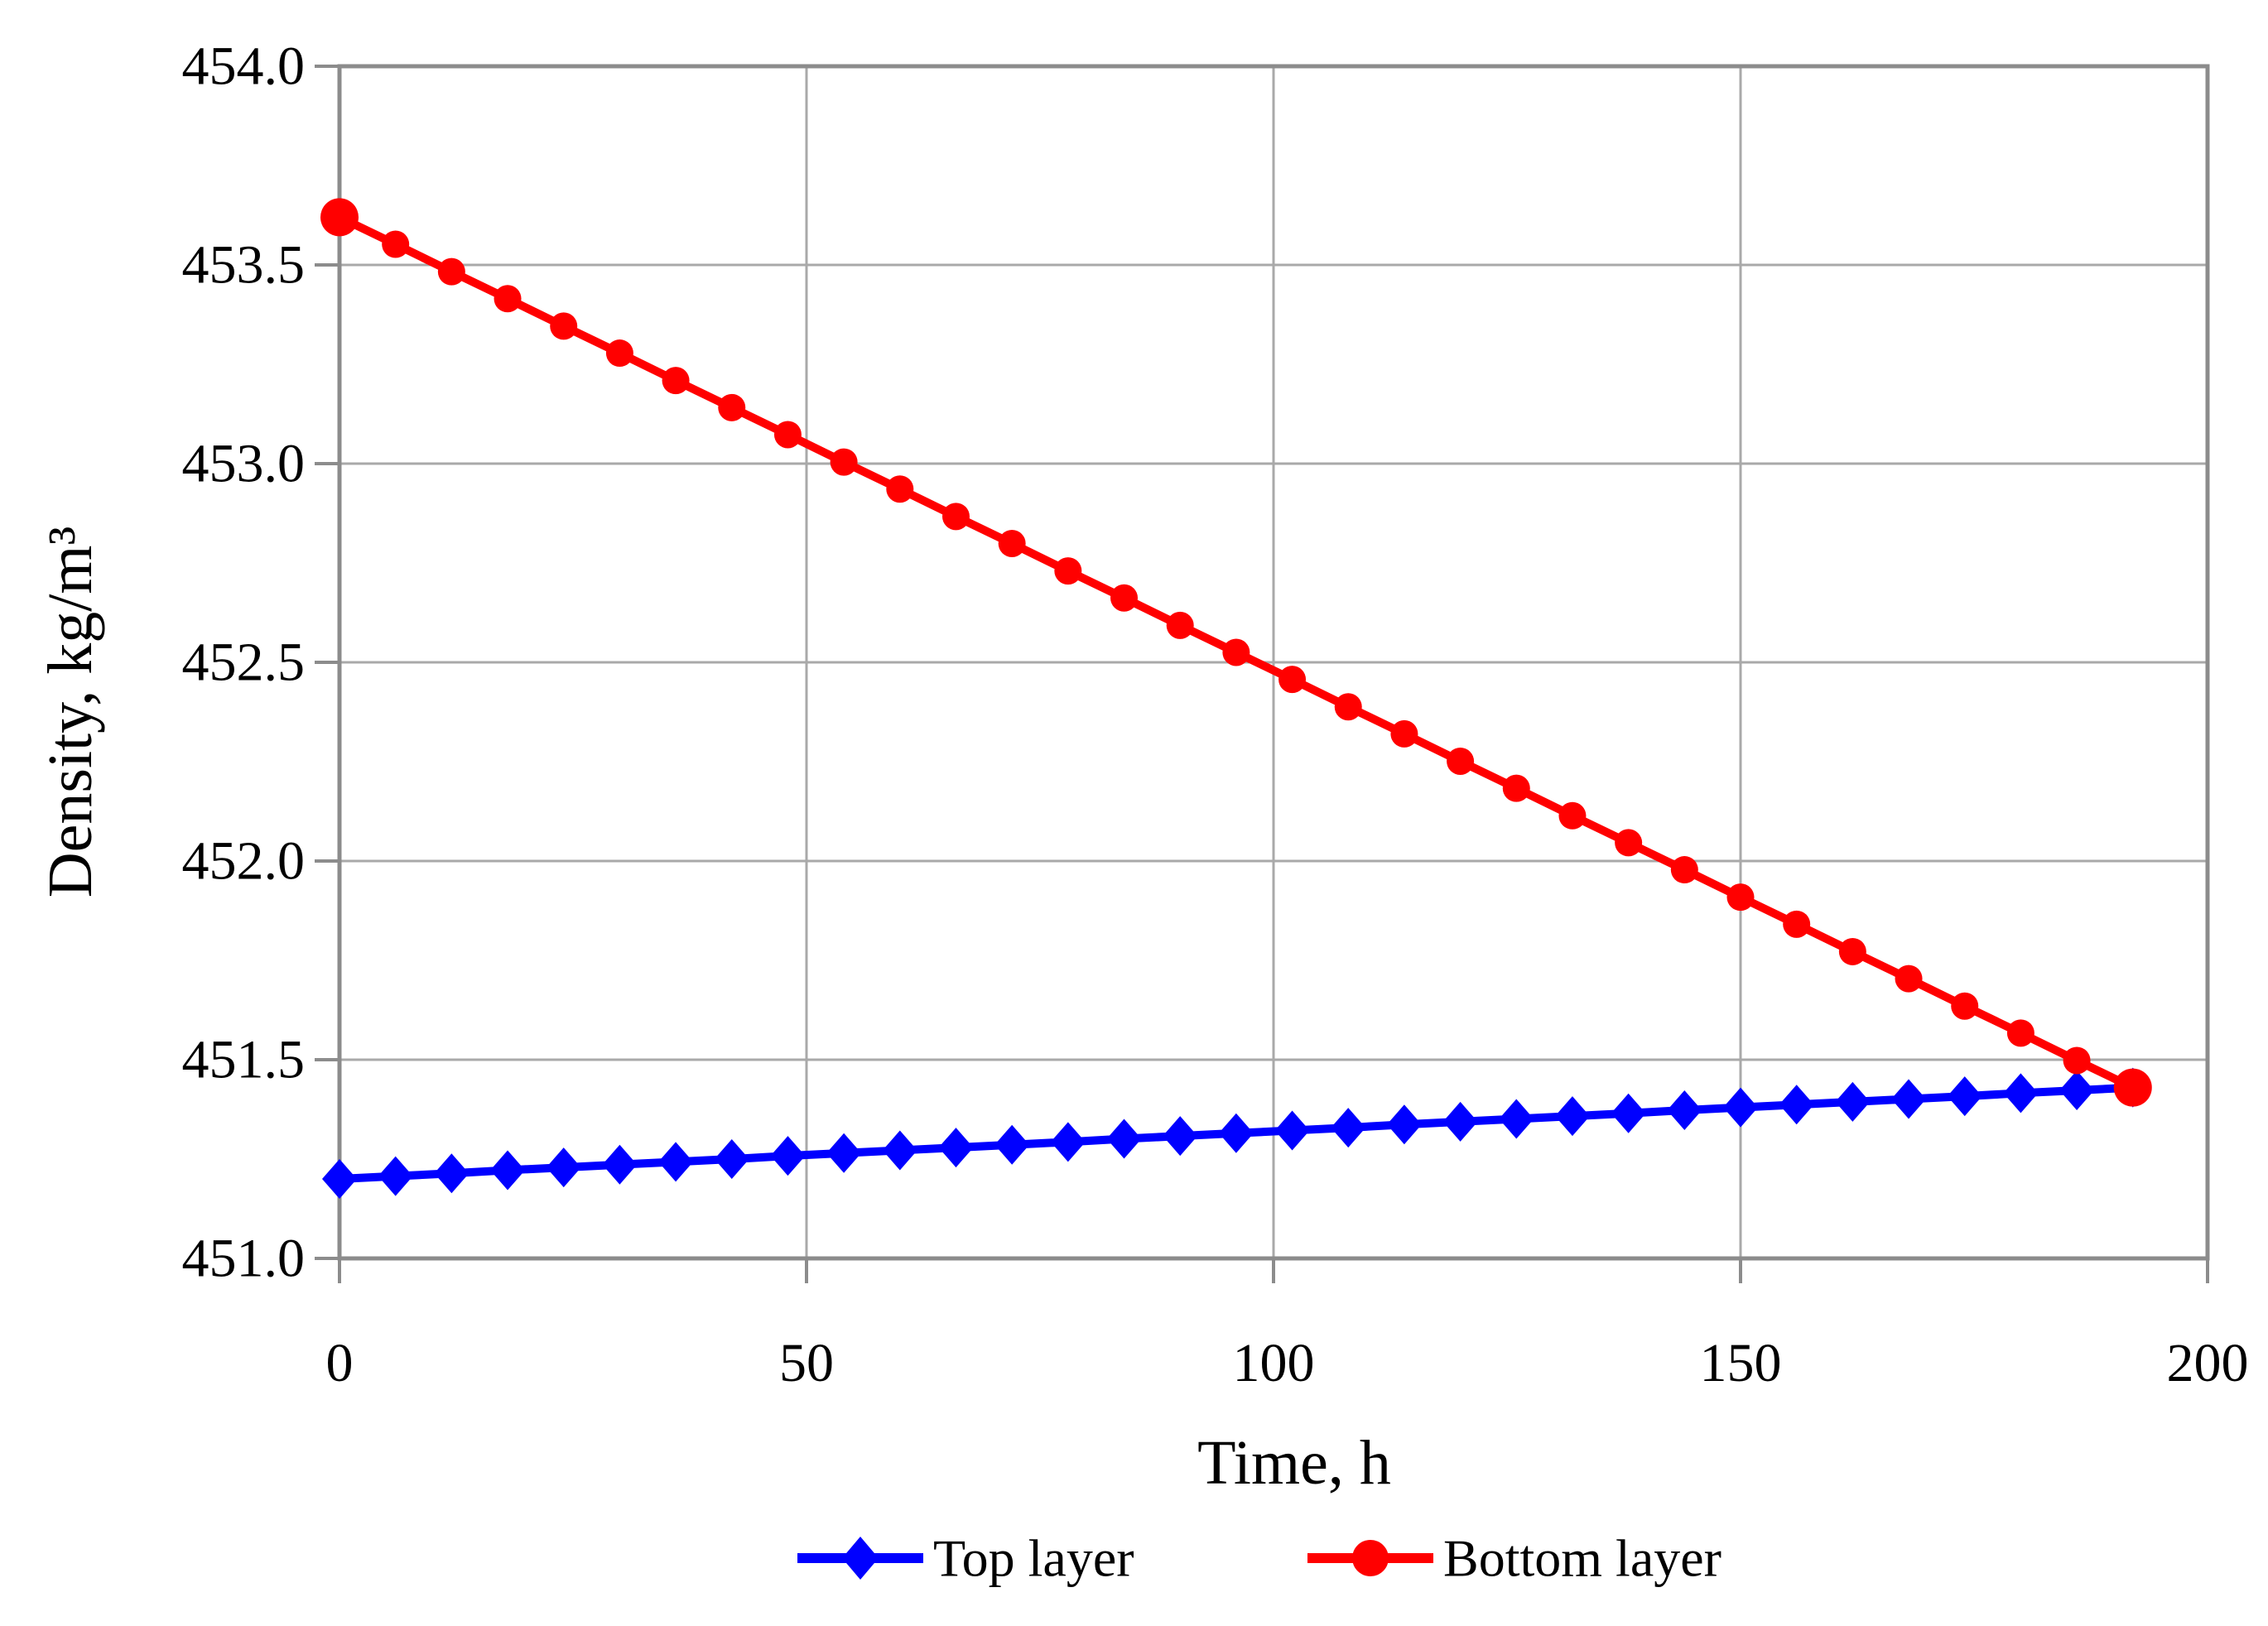 Image resolution: width=2268 pixels, height=1626 pixels. Describe the element at coordinates (1582, 1559) in the screenshot. I see `legend-label: Bottom layer` at that location.